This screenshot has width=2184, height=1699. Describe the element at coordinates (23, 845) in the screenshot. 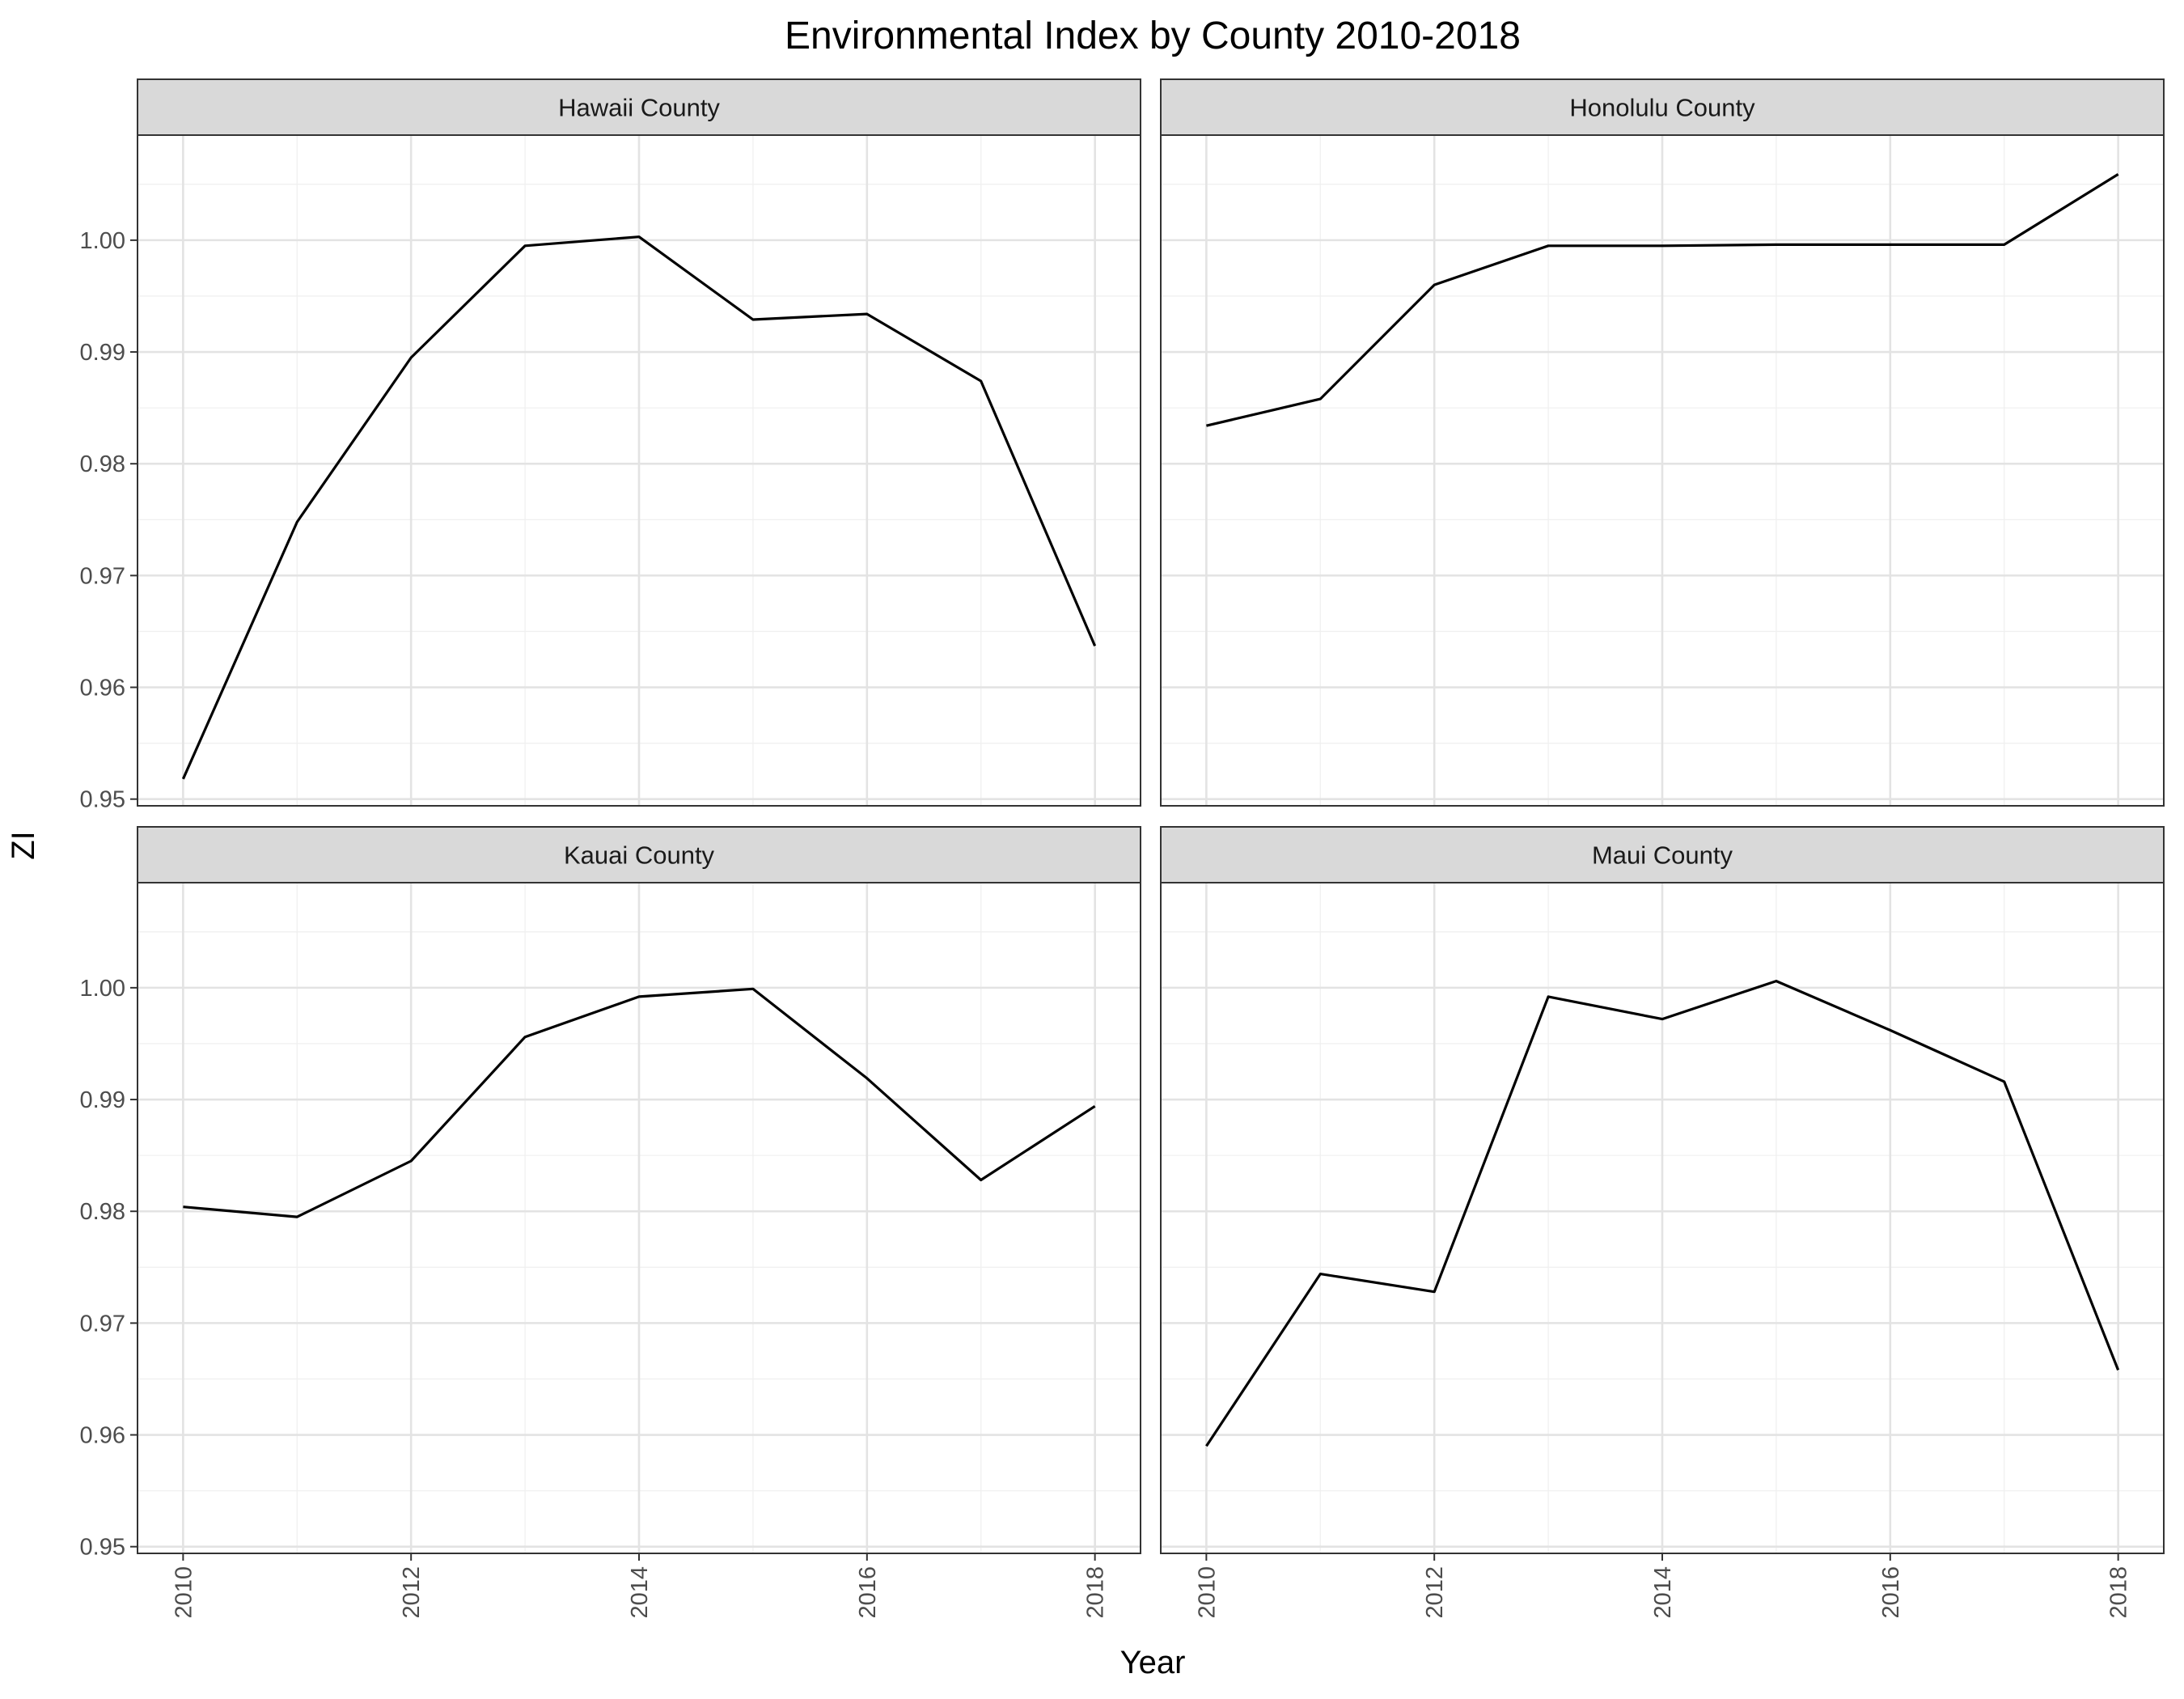

I see `y-axis-title: ZI` at that location.